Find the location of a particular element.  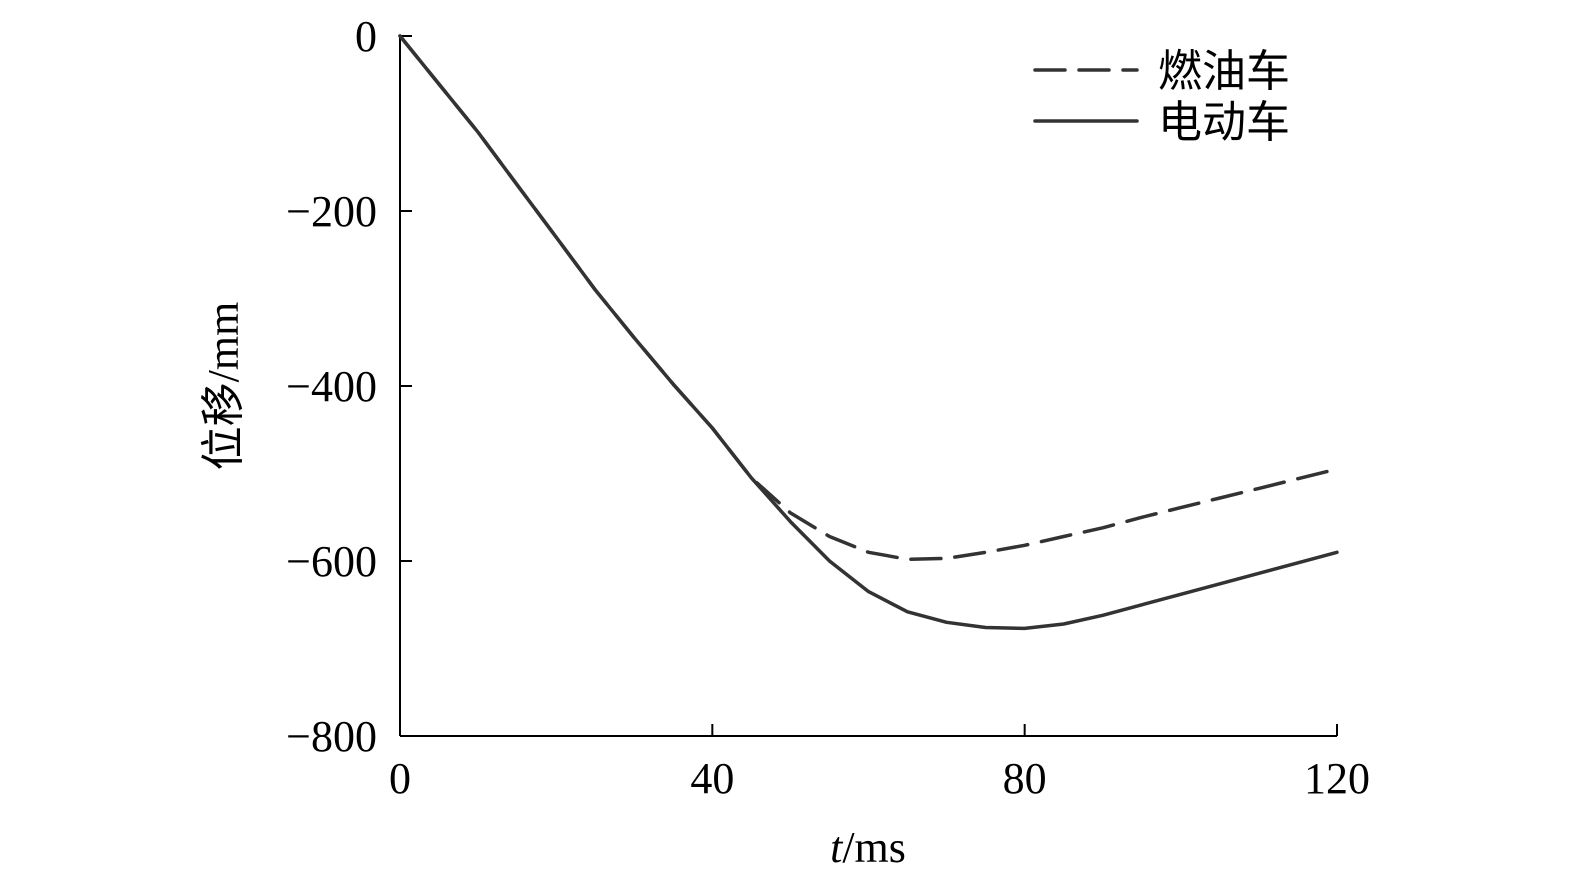

legend-label-electric: 电动车 is located at coordinates (1224, 122).